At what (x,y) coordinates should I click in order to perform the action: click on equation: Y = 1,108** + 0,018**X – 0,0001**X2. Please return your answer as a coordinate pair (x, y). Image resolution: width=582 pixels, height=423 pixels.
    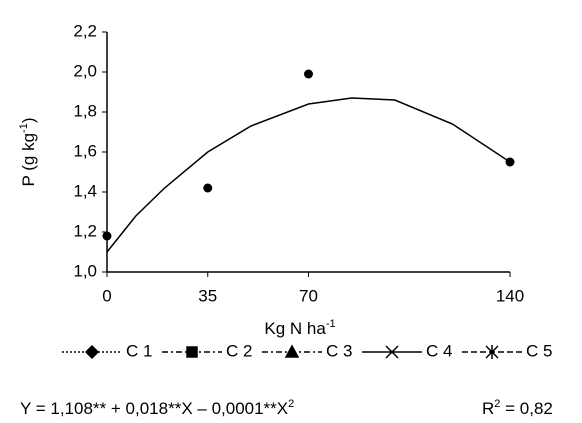
    Looking at the image, I should click on (157, 408).